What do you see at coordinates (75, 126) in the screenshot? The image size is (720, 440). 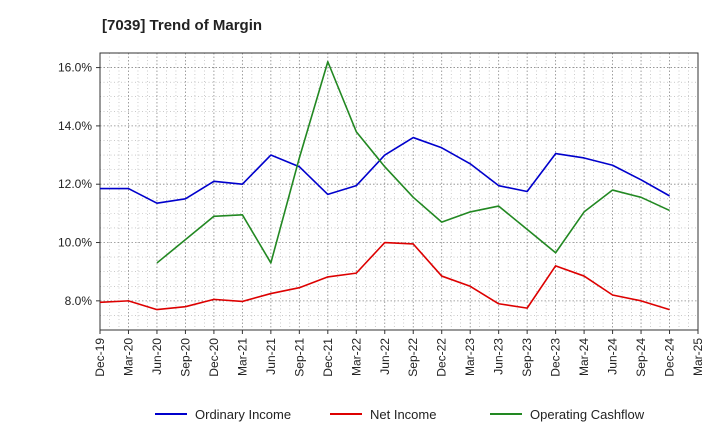 I see `y-tick-label: 14.0%` at bounding box center [75, 126].